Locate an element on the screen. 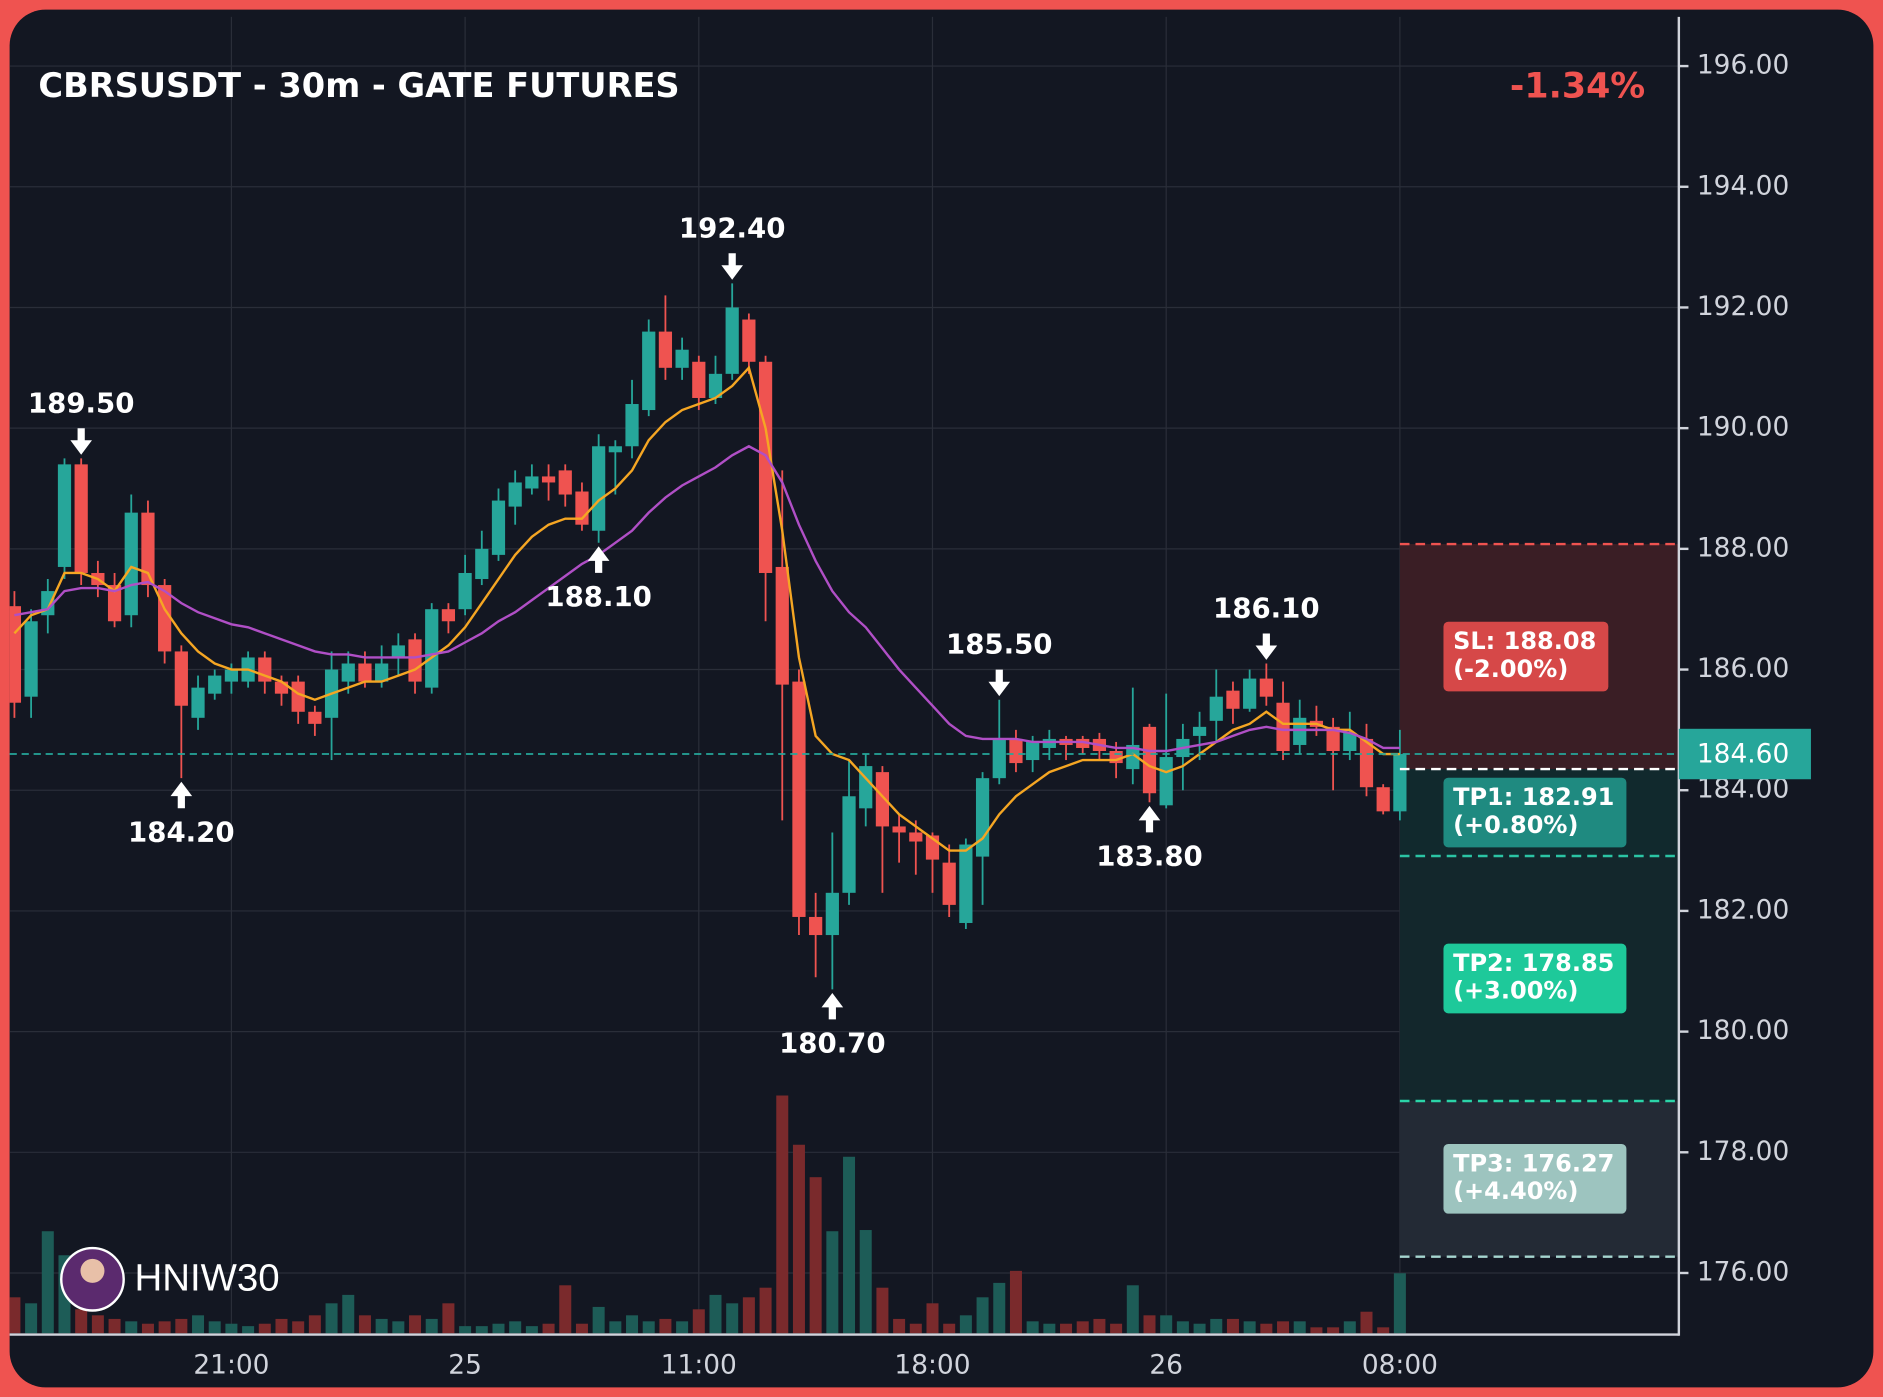 The image size is (1883, 1397). change: -1.34% is located at coordinates (1577, 87).